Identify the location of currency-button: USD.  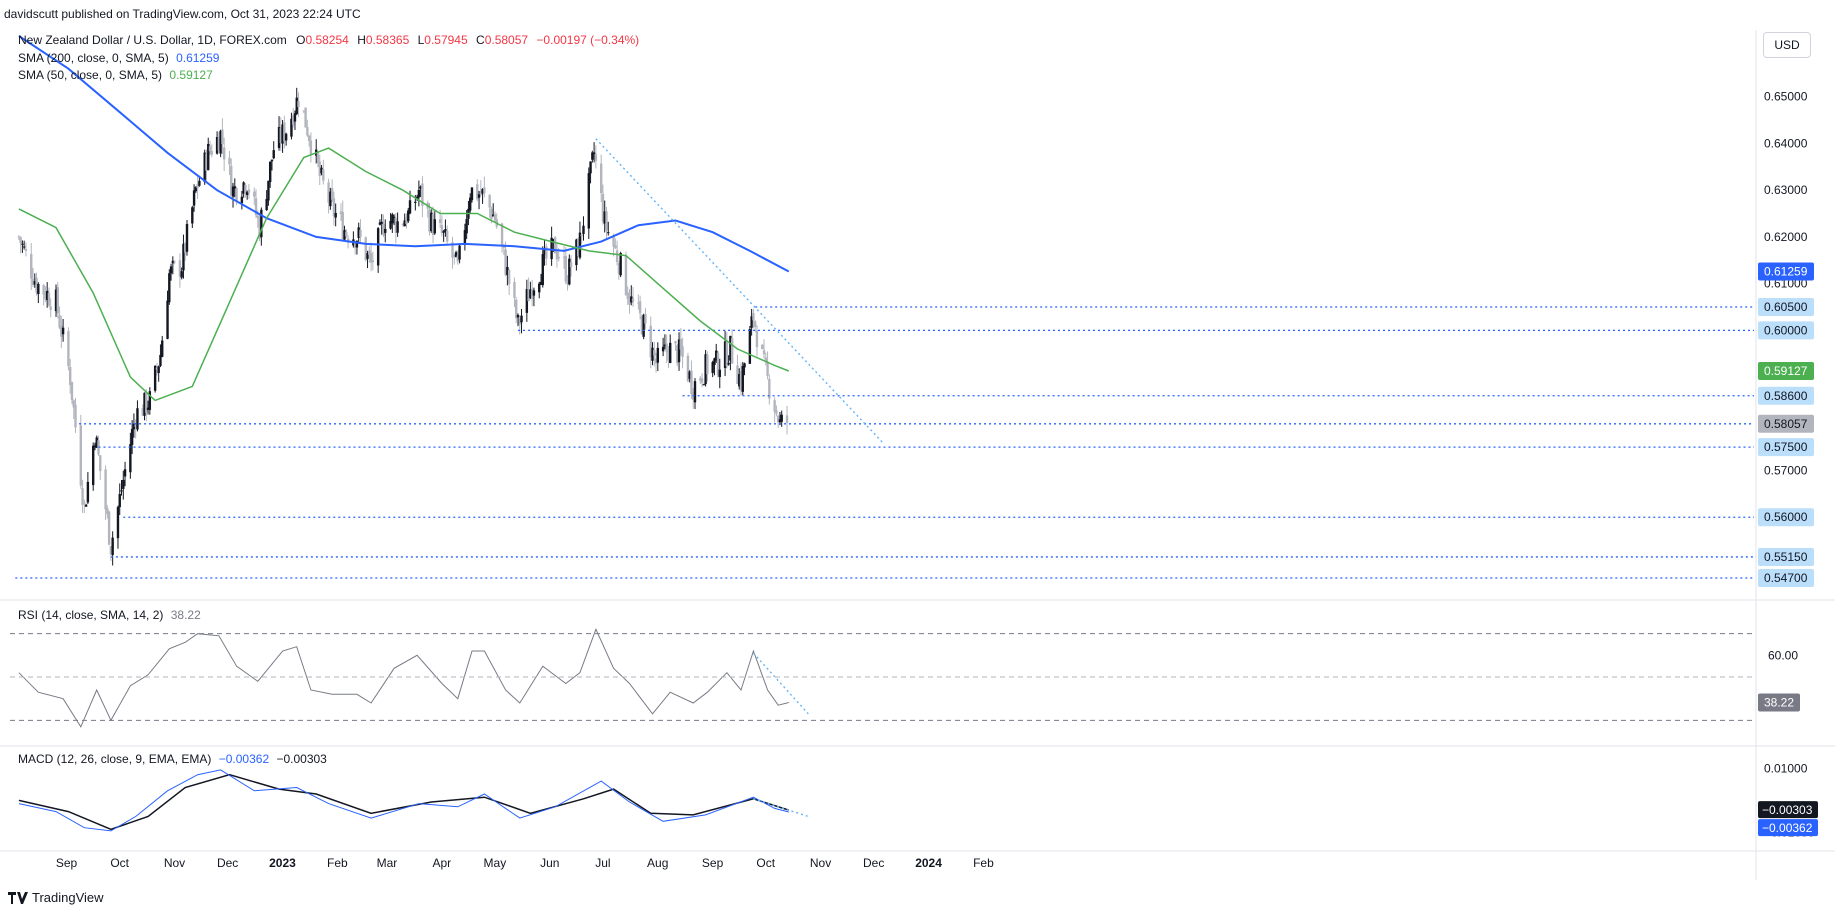
(1787, 45).